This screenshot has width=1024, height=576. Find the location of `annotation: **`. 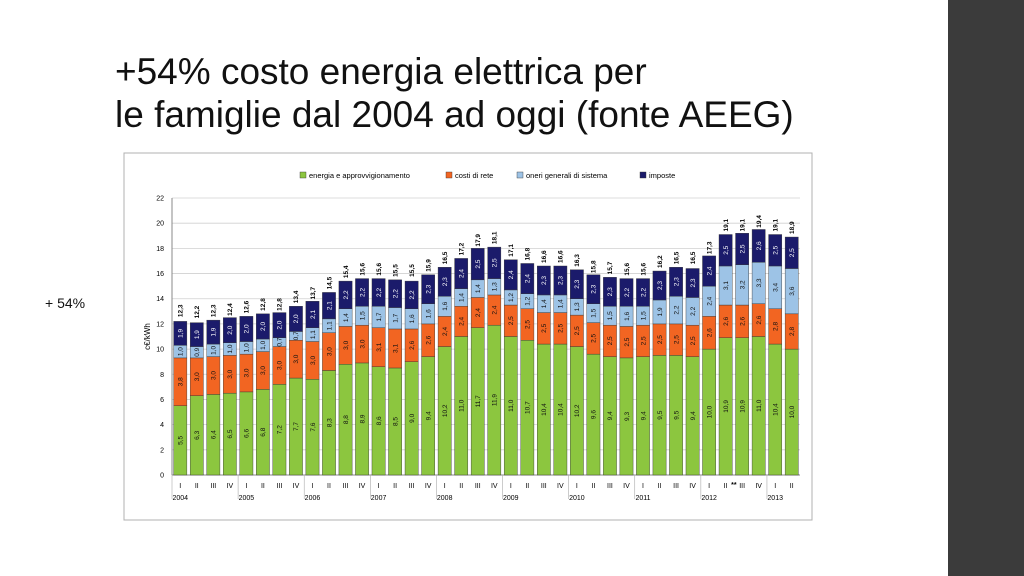

annotation: ** is located at coordinates (734, 485).